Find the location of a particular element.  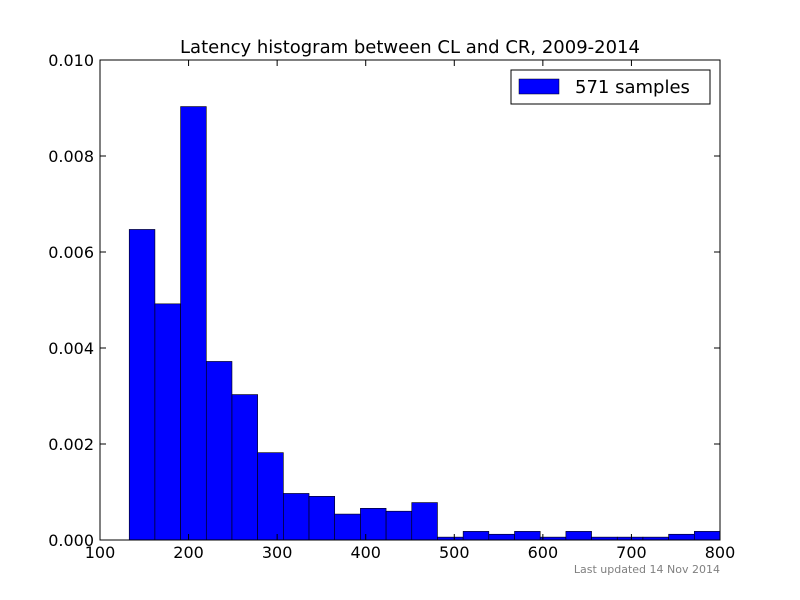

last-updated-note: Last updated 14 Nov 2014 is located at coordinates (646, 569).